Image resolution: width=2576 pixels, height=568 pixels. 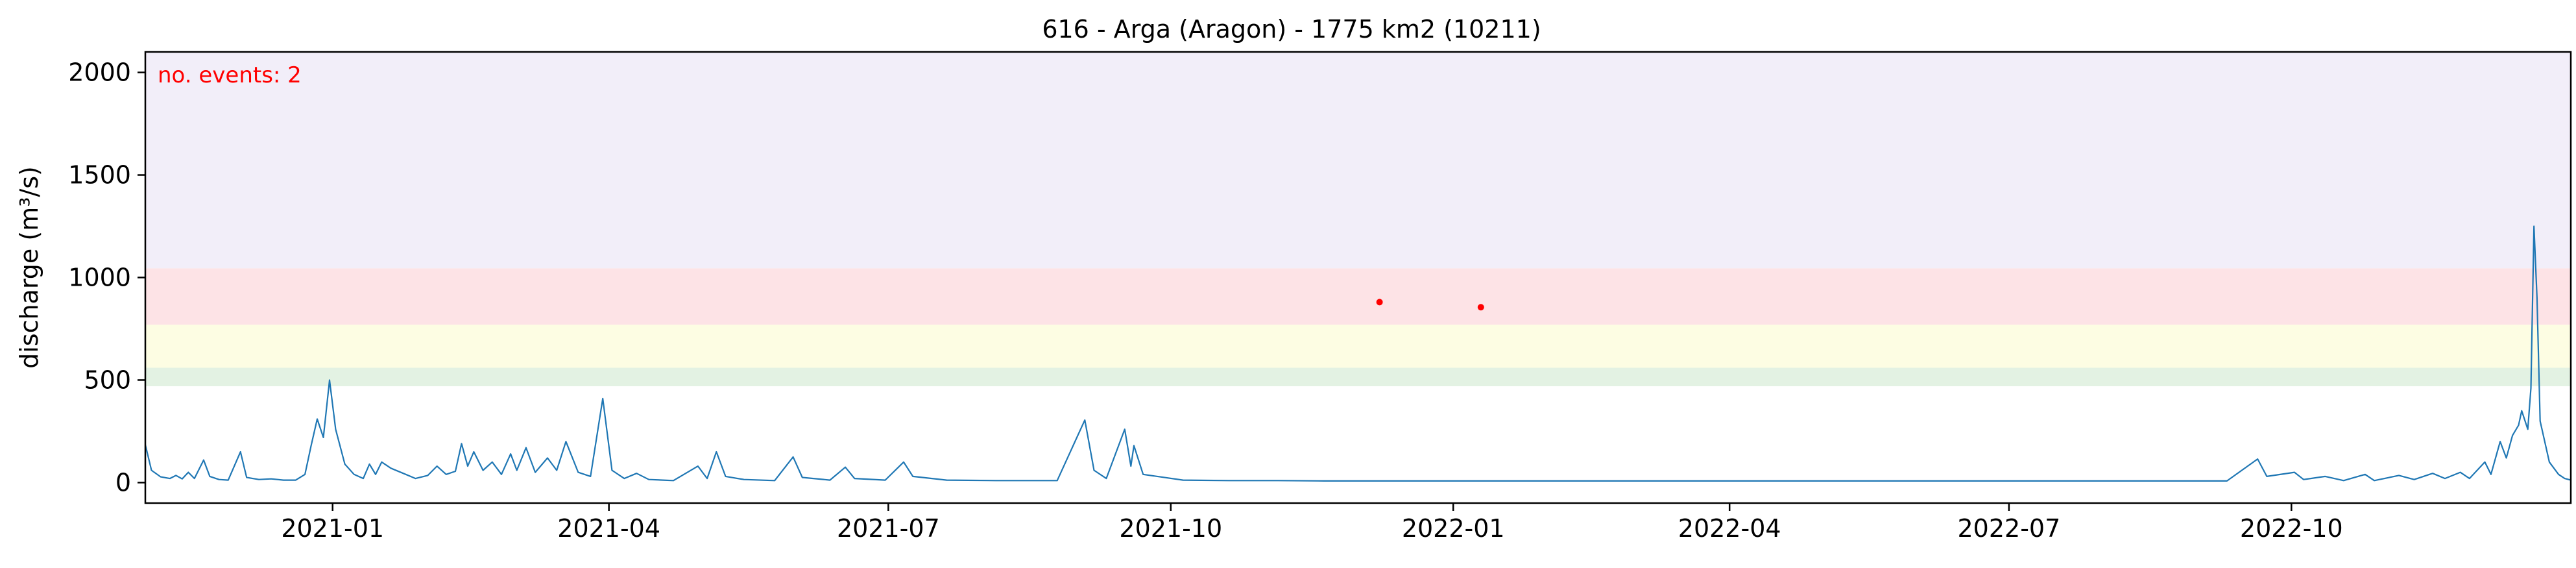 I want to click on x-tick-label-2: 2021-07, so click(x=888, y=528).